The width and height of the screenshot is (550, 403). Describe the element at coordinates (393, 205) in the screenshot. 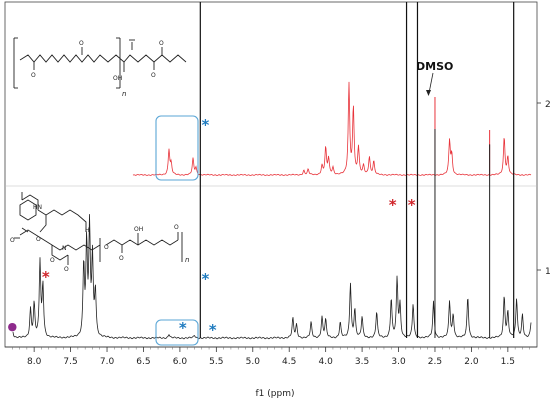

I see `star-marker-5: *` at that location.